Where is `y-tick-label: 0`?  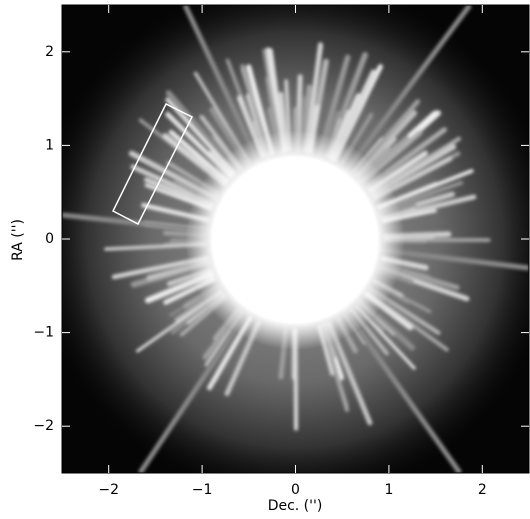 y-tick-label: 0 is located at coordinates (49, 239).